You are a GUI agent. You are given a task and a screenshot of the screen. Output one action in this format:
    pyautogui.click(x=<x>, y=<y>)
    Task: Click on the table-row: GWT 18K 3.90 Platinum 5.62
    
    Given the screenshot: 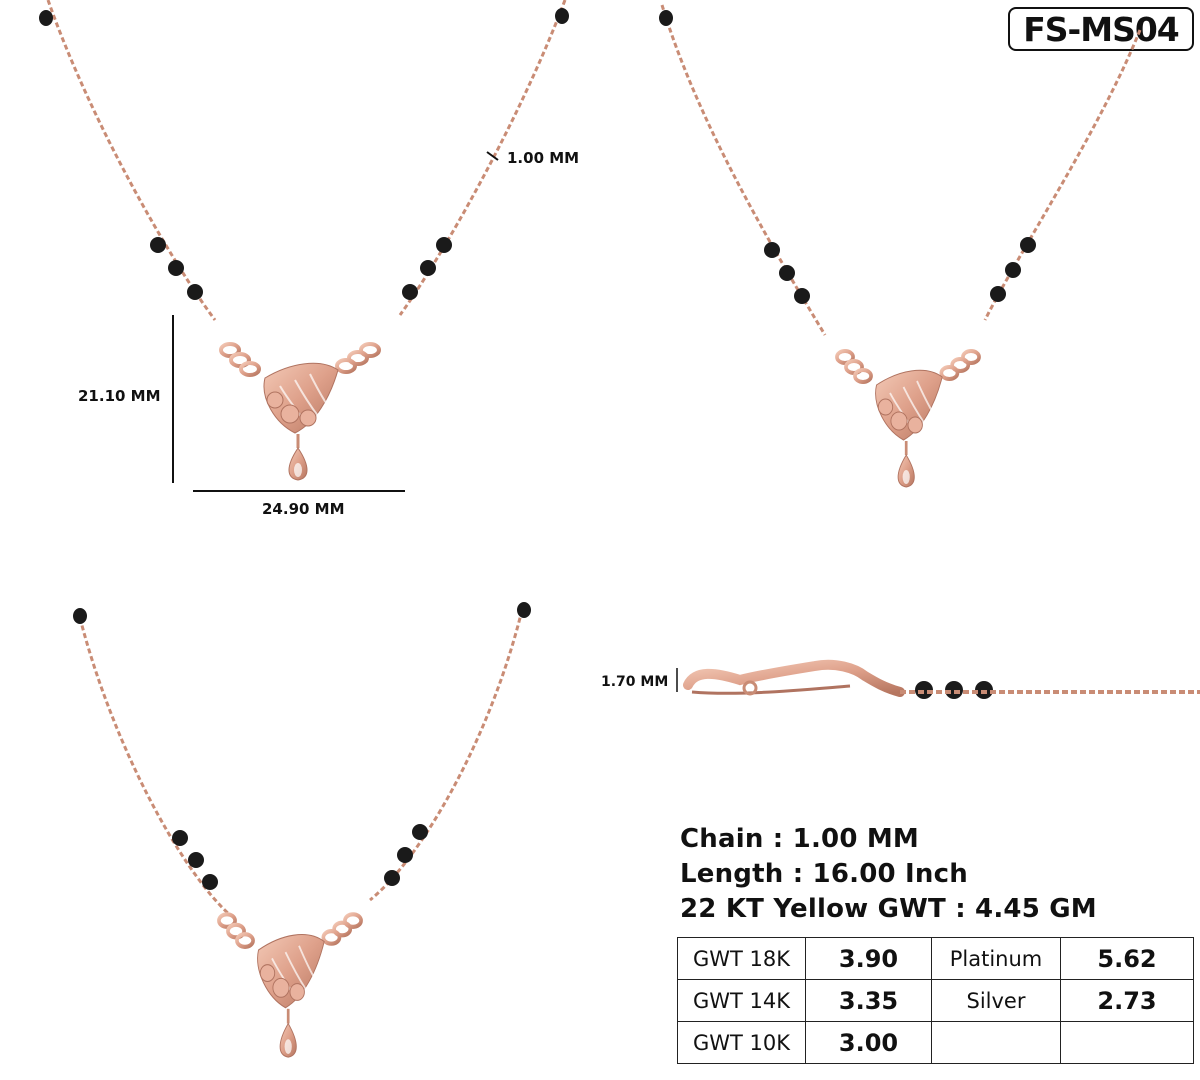 What is the action you would take?
    pyautogui.click(x=935, y=958)
    